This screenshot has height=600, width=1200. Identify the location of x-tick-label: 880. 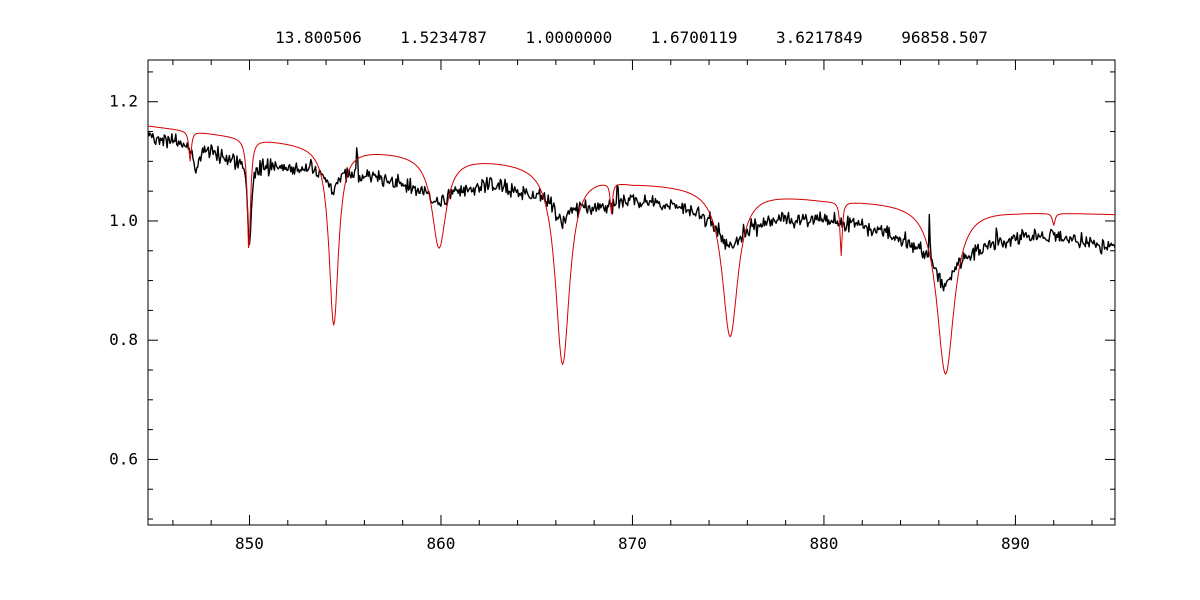
(823, 543).